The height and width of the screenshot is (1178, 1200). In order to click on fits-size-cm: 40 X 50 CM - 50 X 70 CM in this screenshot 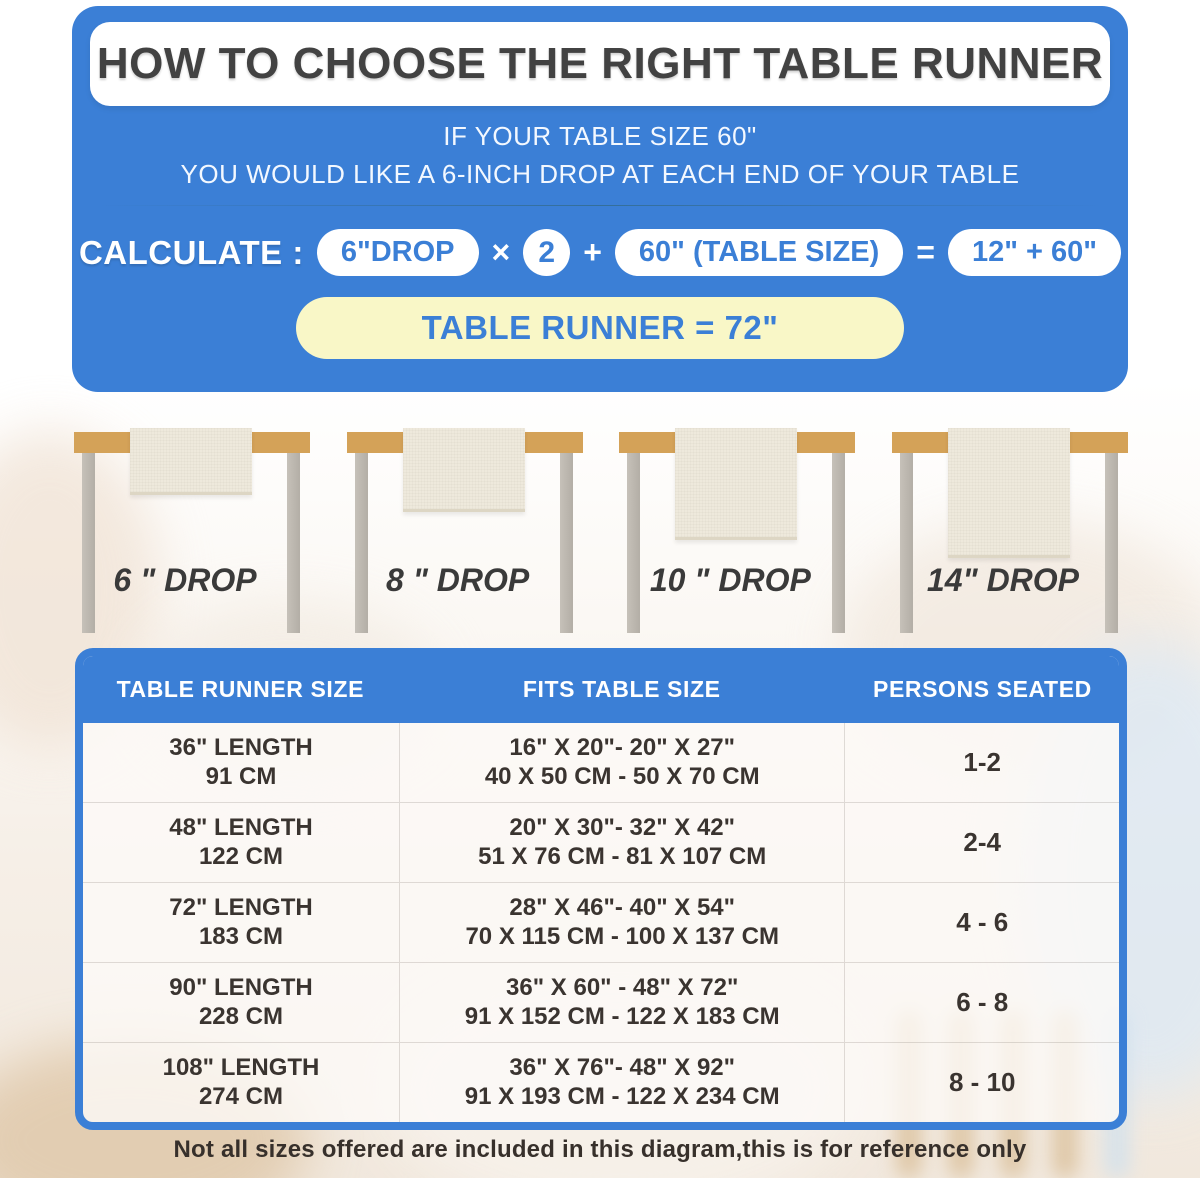, I will do `click(622, 776)`.